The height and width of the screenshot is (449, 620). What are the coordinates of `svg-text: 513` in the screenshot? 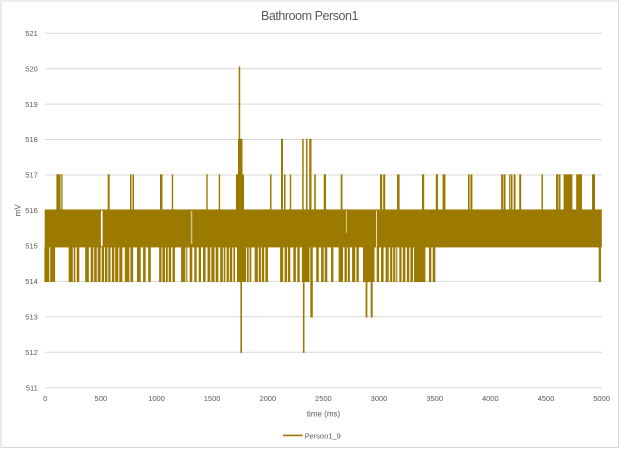 It's located at (31, 317).